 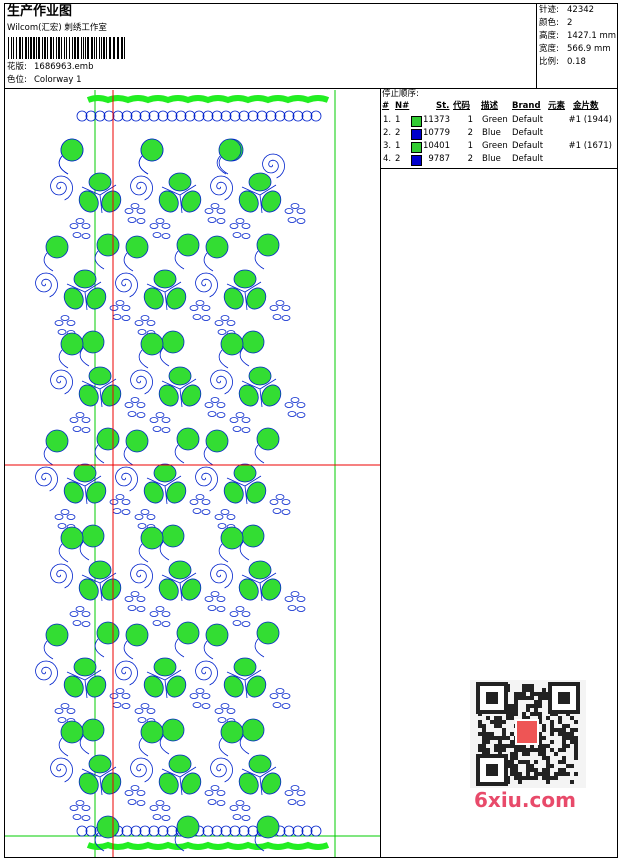 What do you see at coordinates (549, 10) in the screenshot?
I see `stat-label: 针迹:` at bounding box center [549, 10].